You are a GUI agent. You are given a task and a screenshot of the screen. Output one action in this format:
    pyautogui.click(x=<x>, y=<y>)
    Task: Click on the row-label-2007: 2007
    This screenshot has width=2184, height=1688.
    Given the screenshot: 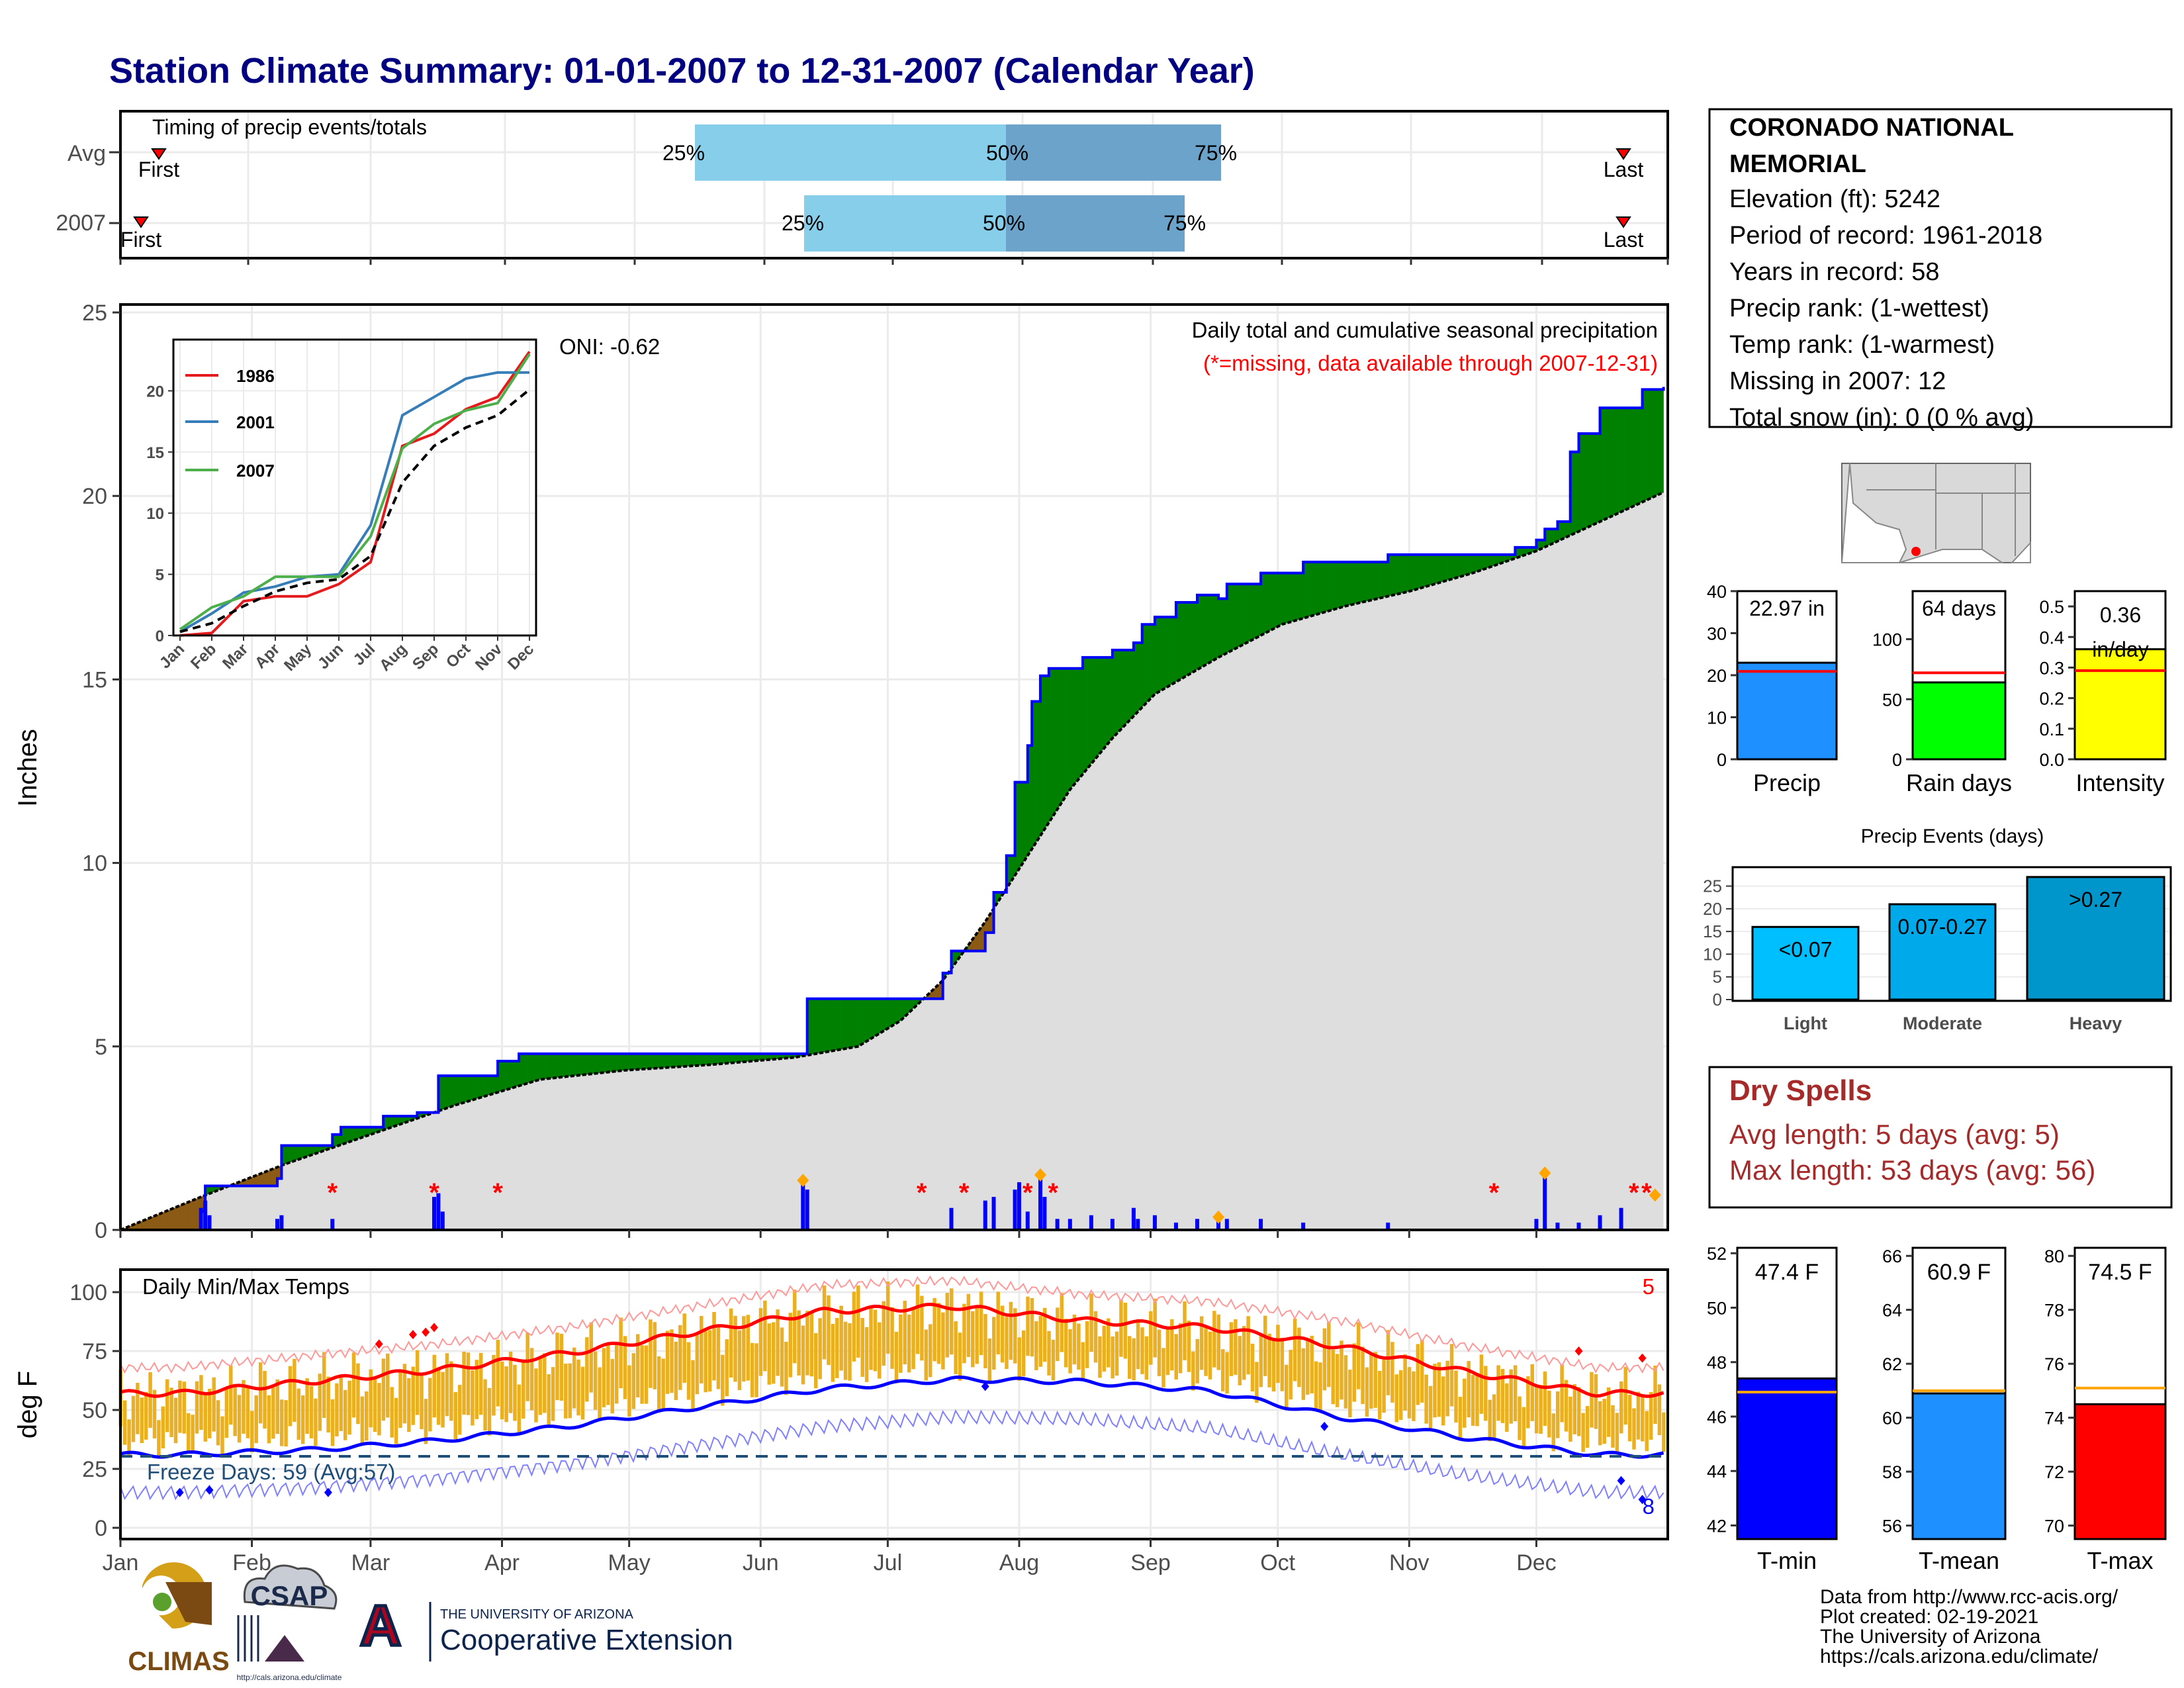 What is the action you would take?
    pyautogui.click(x=81, y=223)
    